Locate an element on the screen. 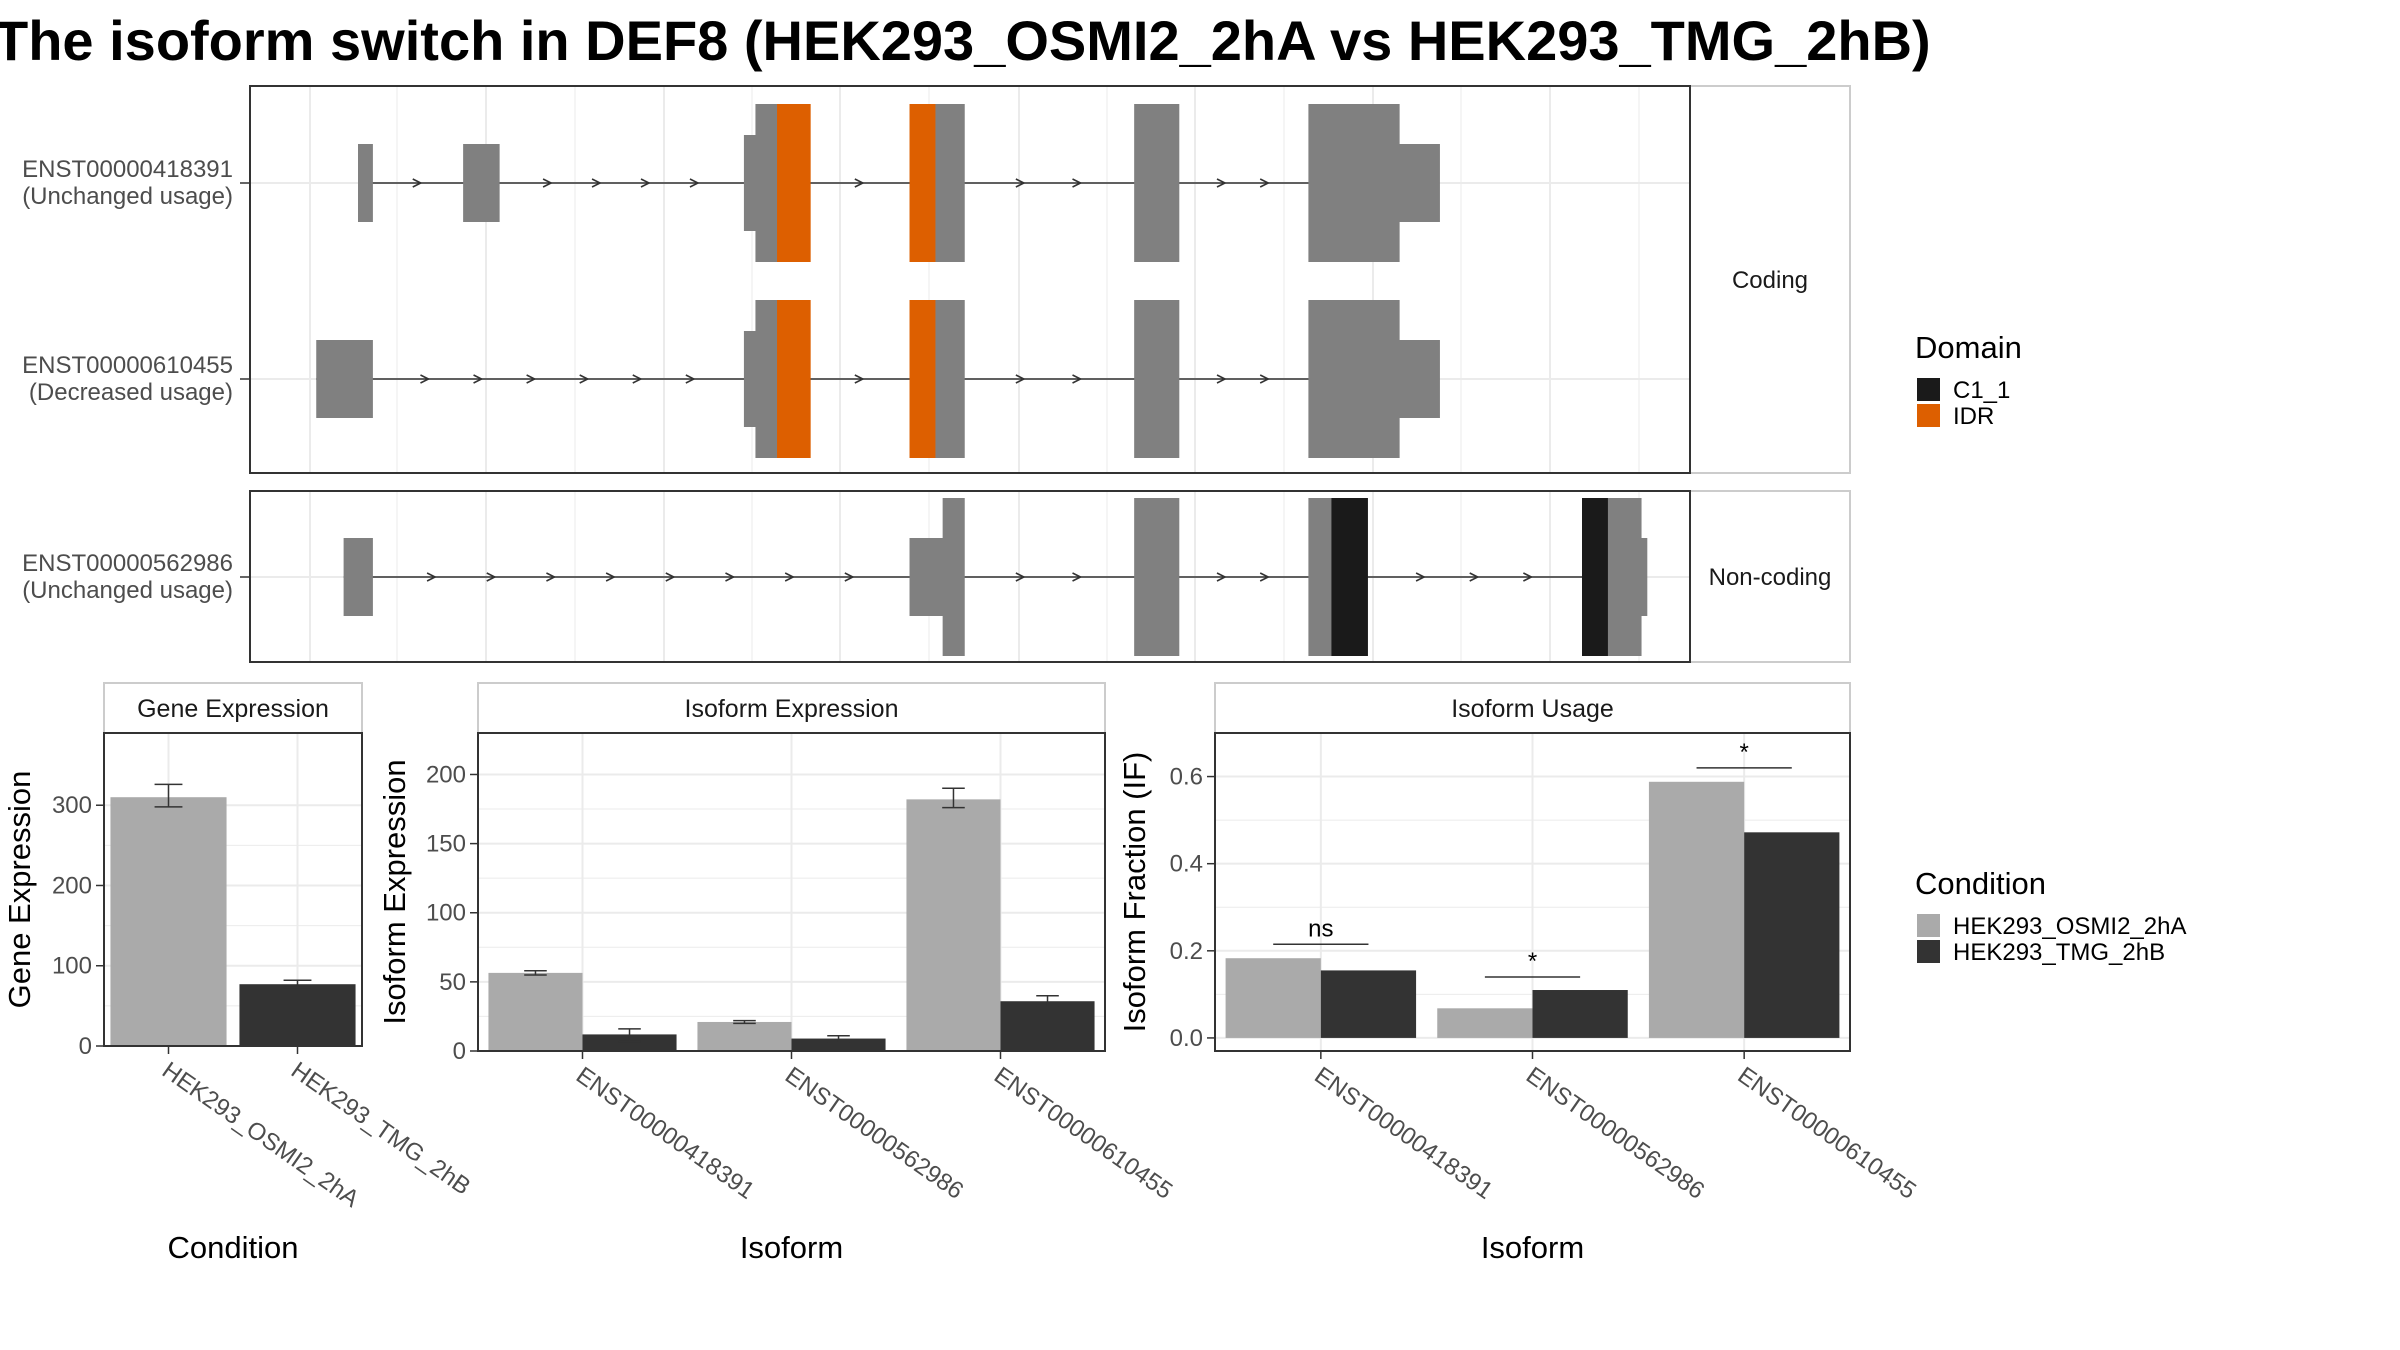 The width and height of the screenshot is (2400, 1350). facet-strip-label: Non-coding is located at coordinates (1770, 577).